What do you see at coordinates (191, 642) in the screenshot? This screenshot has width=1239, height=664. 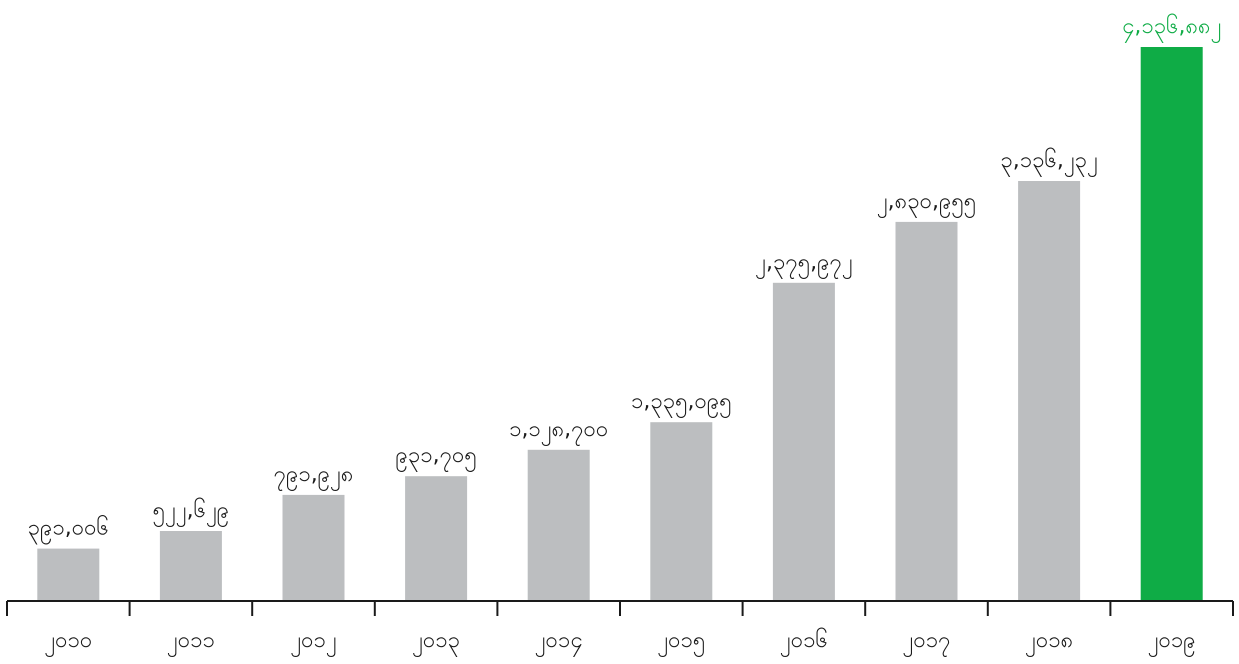 I see `x-tick-label-1: ၂၀၁၁` at bounding box center [191, 642].